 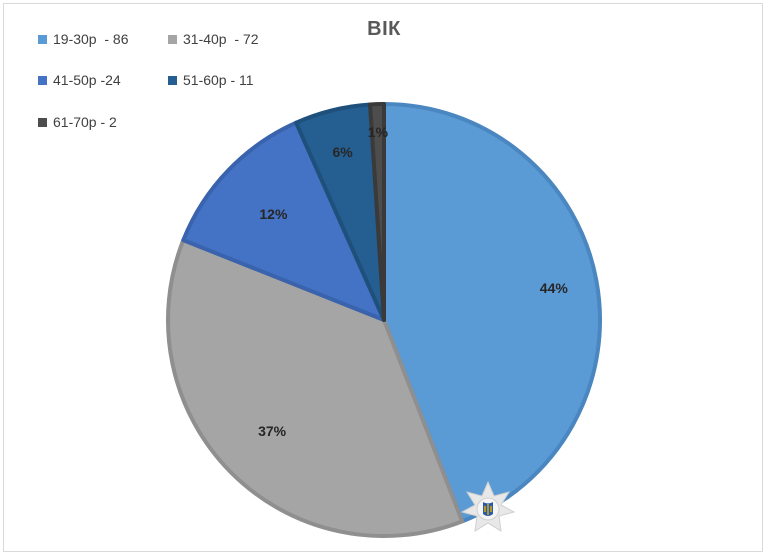 What do you see at coordinates (384, 29) in the screenshot?
I see `chart-title: ВІК` at bounding box center [384, 29].